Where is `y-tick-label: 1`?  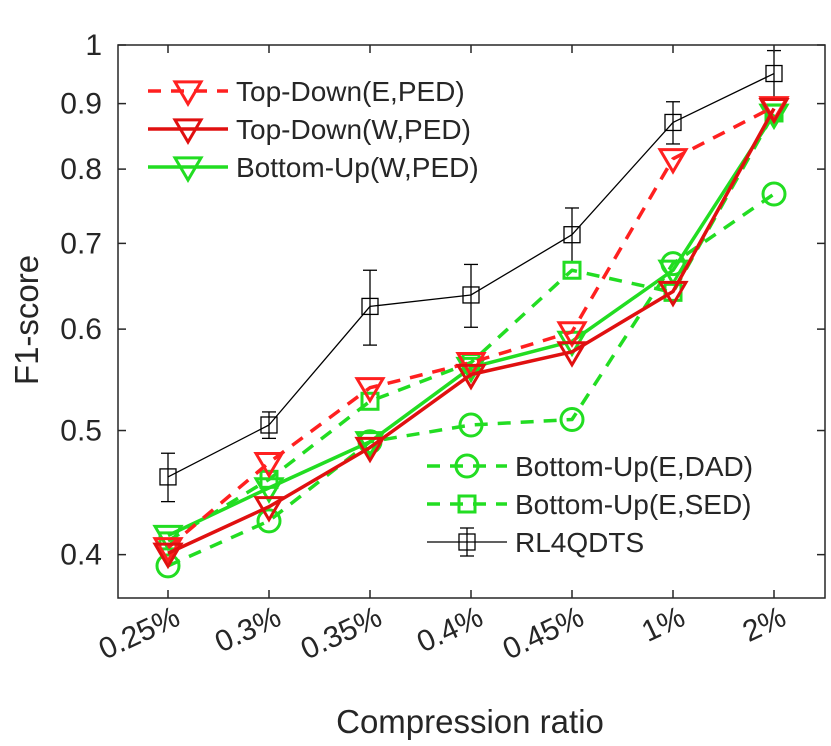
y-tick-label: 1 is located at coordinates (93, 45).